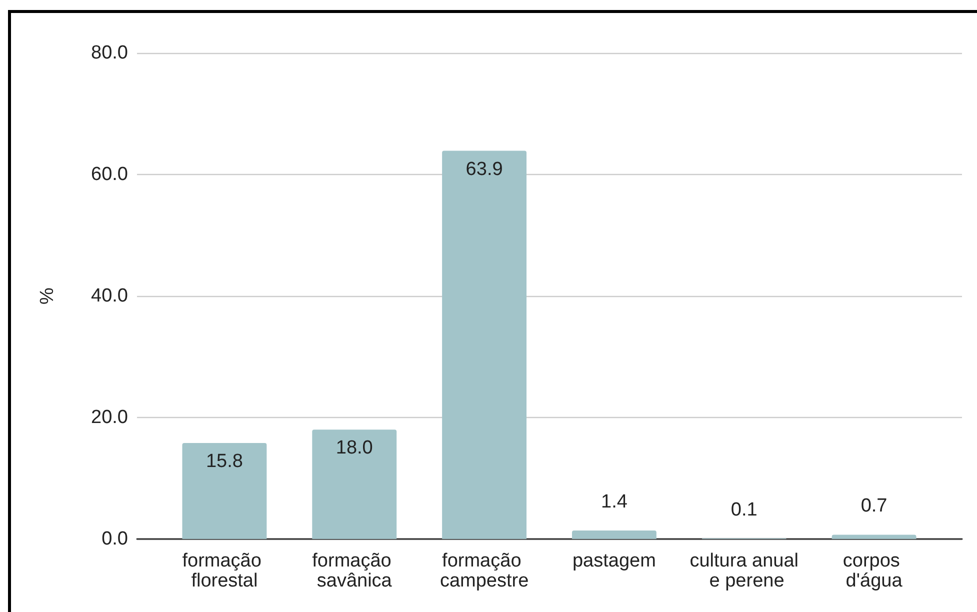 The height and width of the screenshot is (612, 977). Describe the element at coordinates (874, 571) in the screenshot. I see `x-tick-label: corpos d'água` at that location.